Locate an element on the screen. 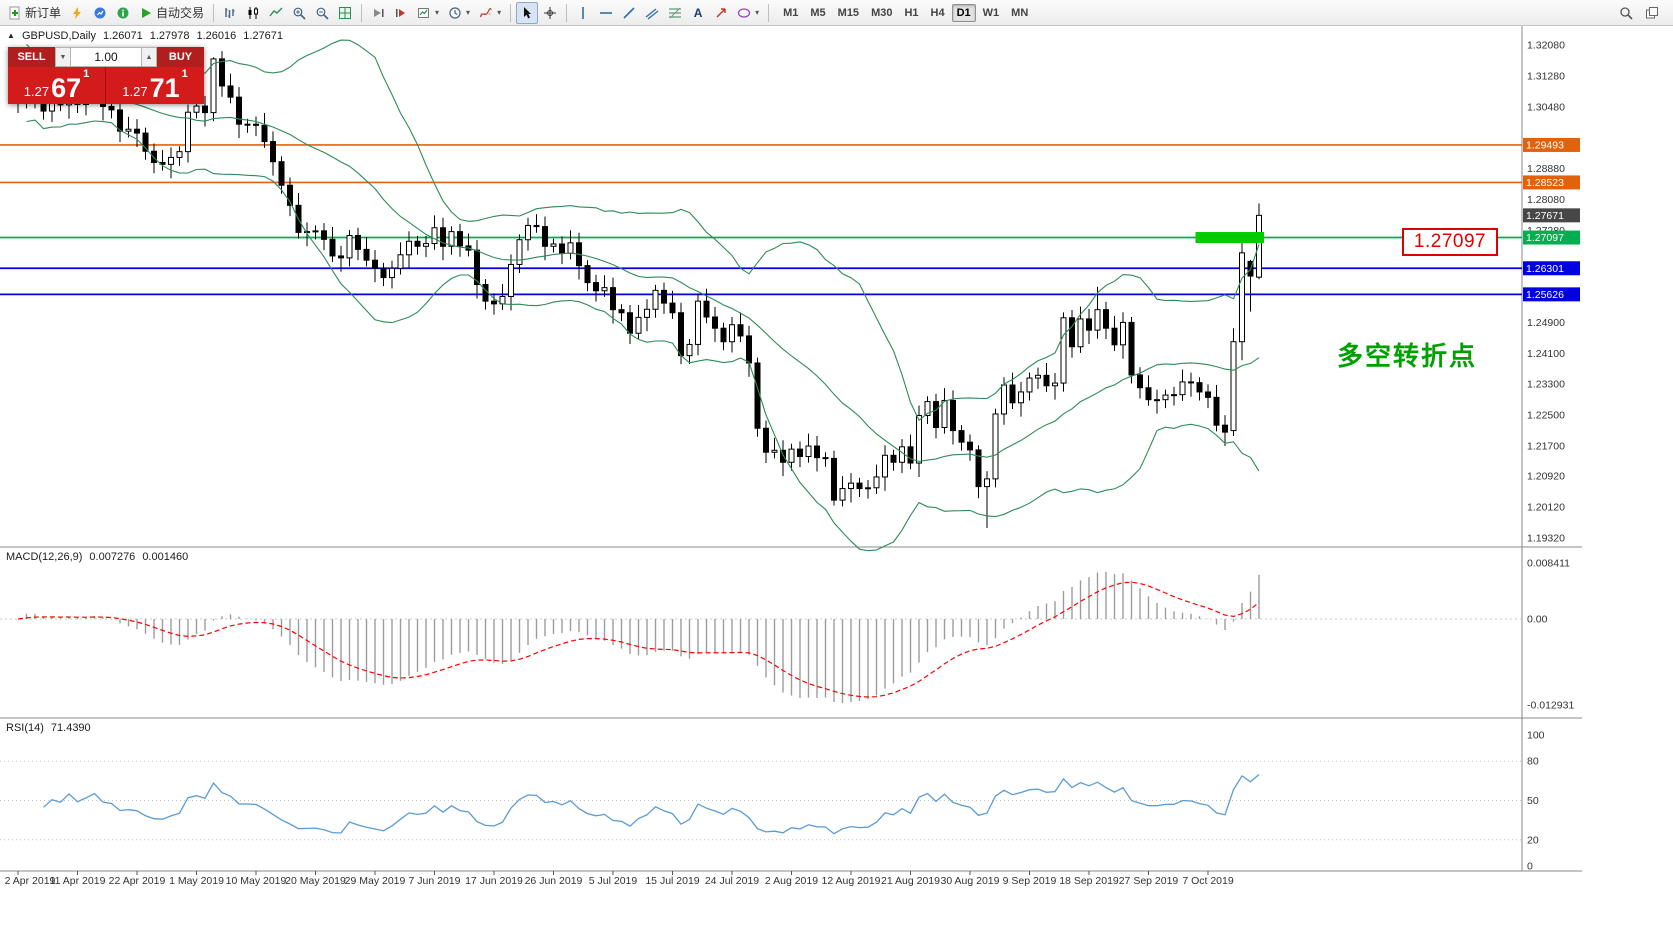 The image size is (1673, 948). fibonacci-icon is located at coordinates (675, 12).